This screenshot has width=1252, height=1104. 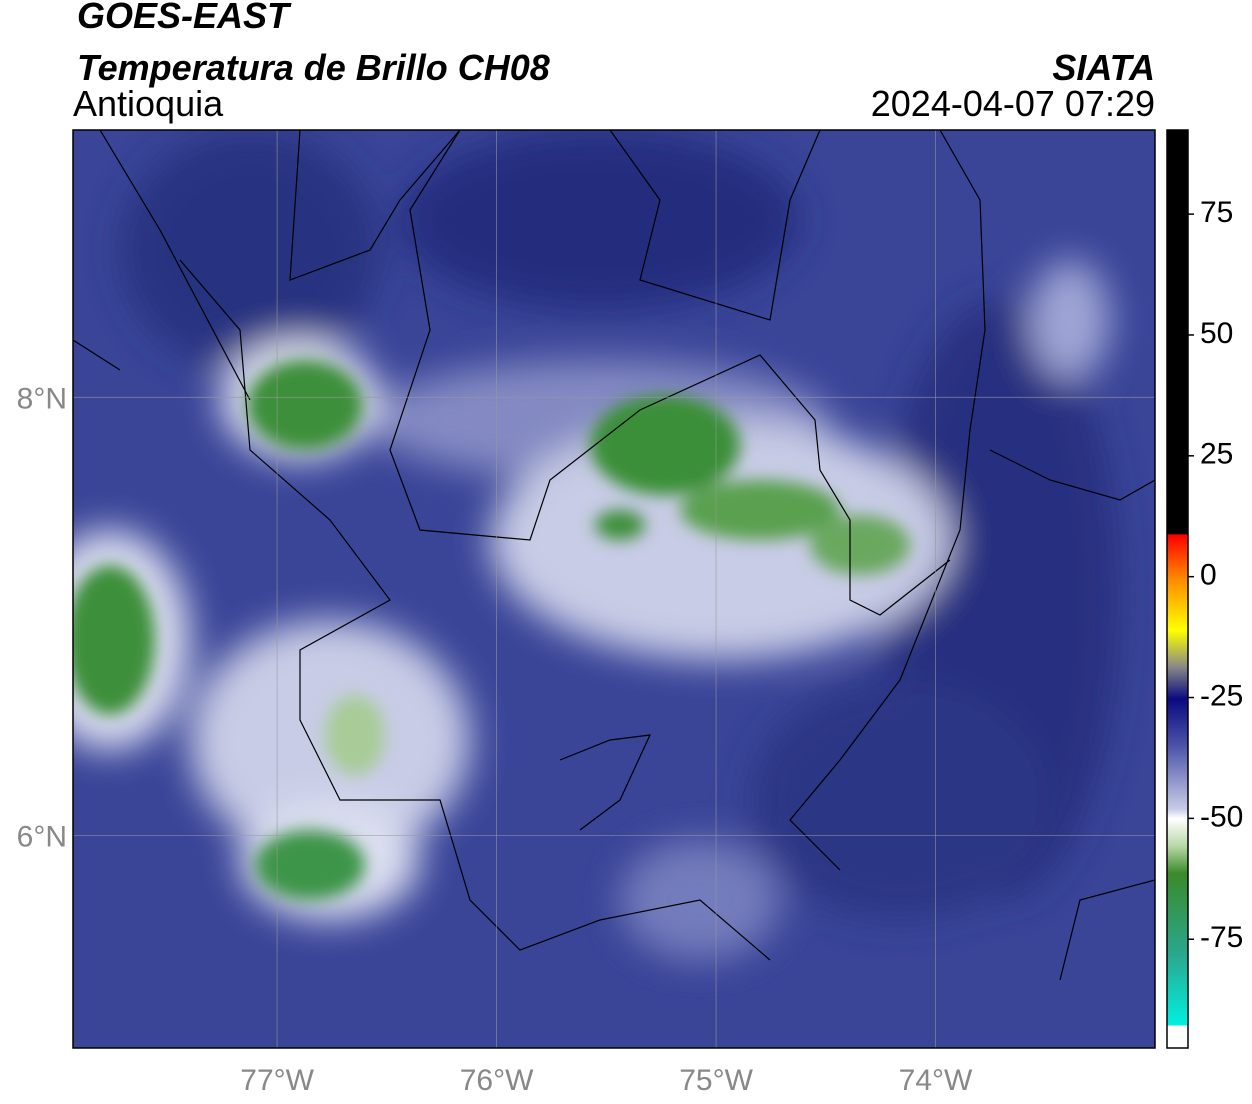 What do you see at coordinates (42, 836) in the screenshot?
I see `y-tick-label: 6°N` at bounding box center [42, 836].